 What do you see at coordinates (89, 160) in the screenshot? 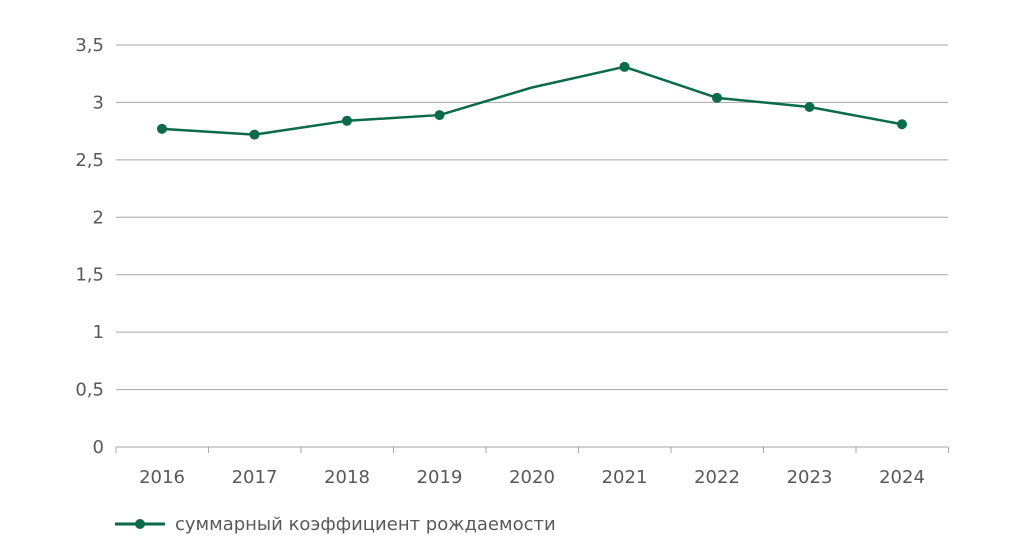
I see `y-tick-label: 2,5` at bounding box center [89, 160].